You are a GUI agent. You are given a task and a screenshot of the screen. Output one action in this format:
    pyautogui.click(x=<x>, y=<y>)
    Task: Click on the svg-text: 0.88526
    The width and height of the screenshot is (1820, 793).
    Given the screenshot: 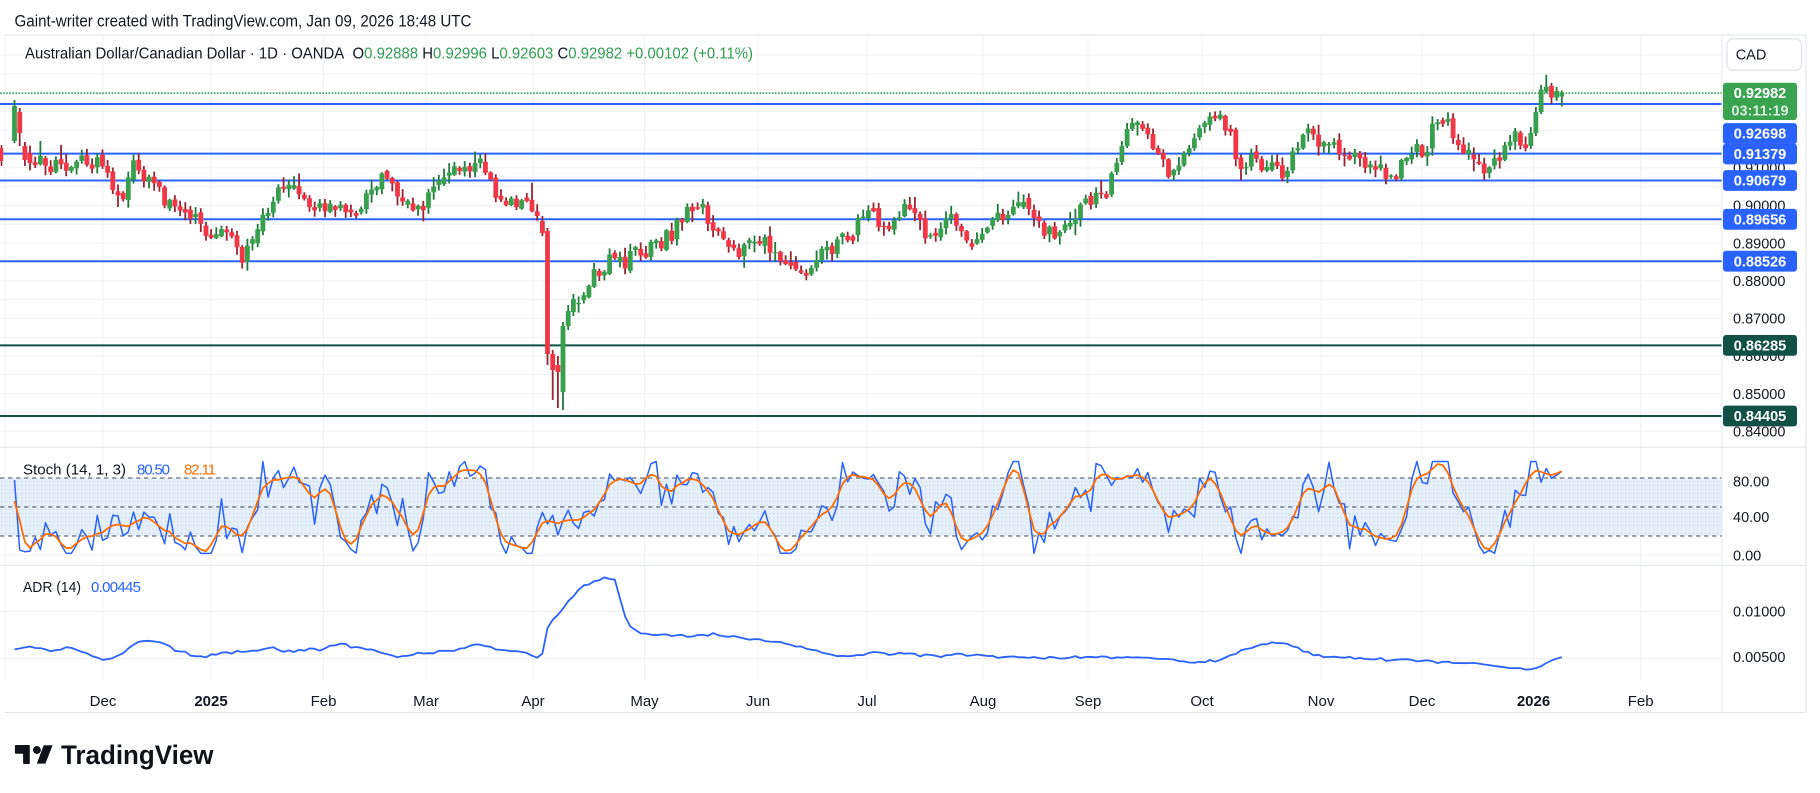 What is the action you would take?
    pyautogui.click(x=1760, y=262)
    